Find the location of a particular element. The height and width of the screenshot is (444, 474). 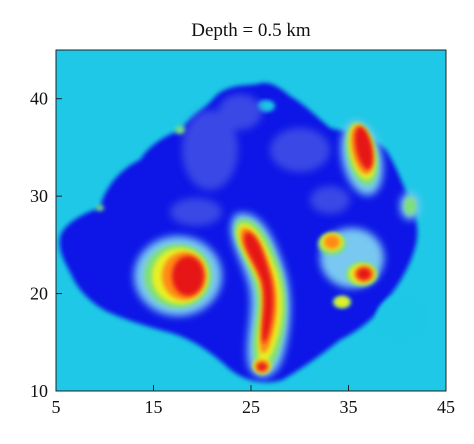

purple-shading is located at coordinates (260, 160).